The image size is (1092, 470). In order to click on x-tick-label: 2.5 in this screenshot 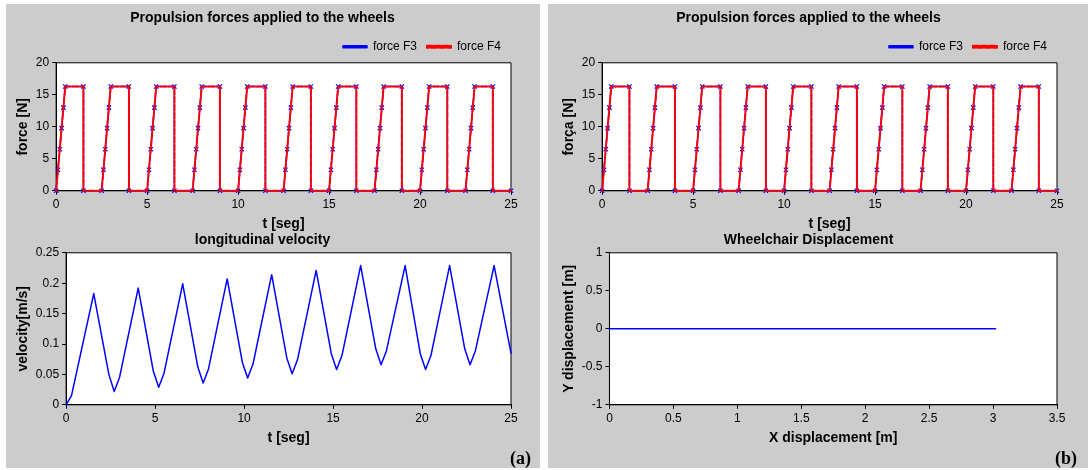, I will do `click(929, 418)`.